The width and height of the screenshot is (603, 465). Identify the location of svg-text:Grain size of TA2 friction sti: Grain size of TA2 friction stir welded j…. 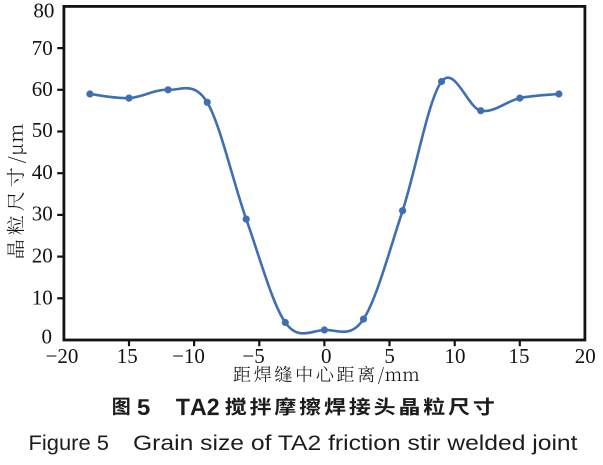
(355, 443).